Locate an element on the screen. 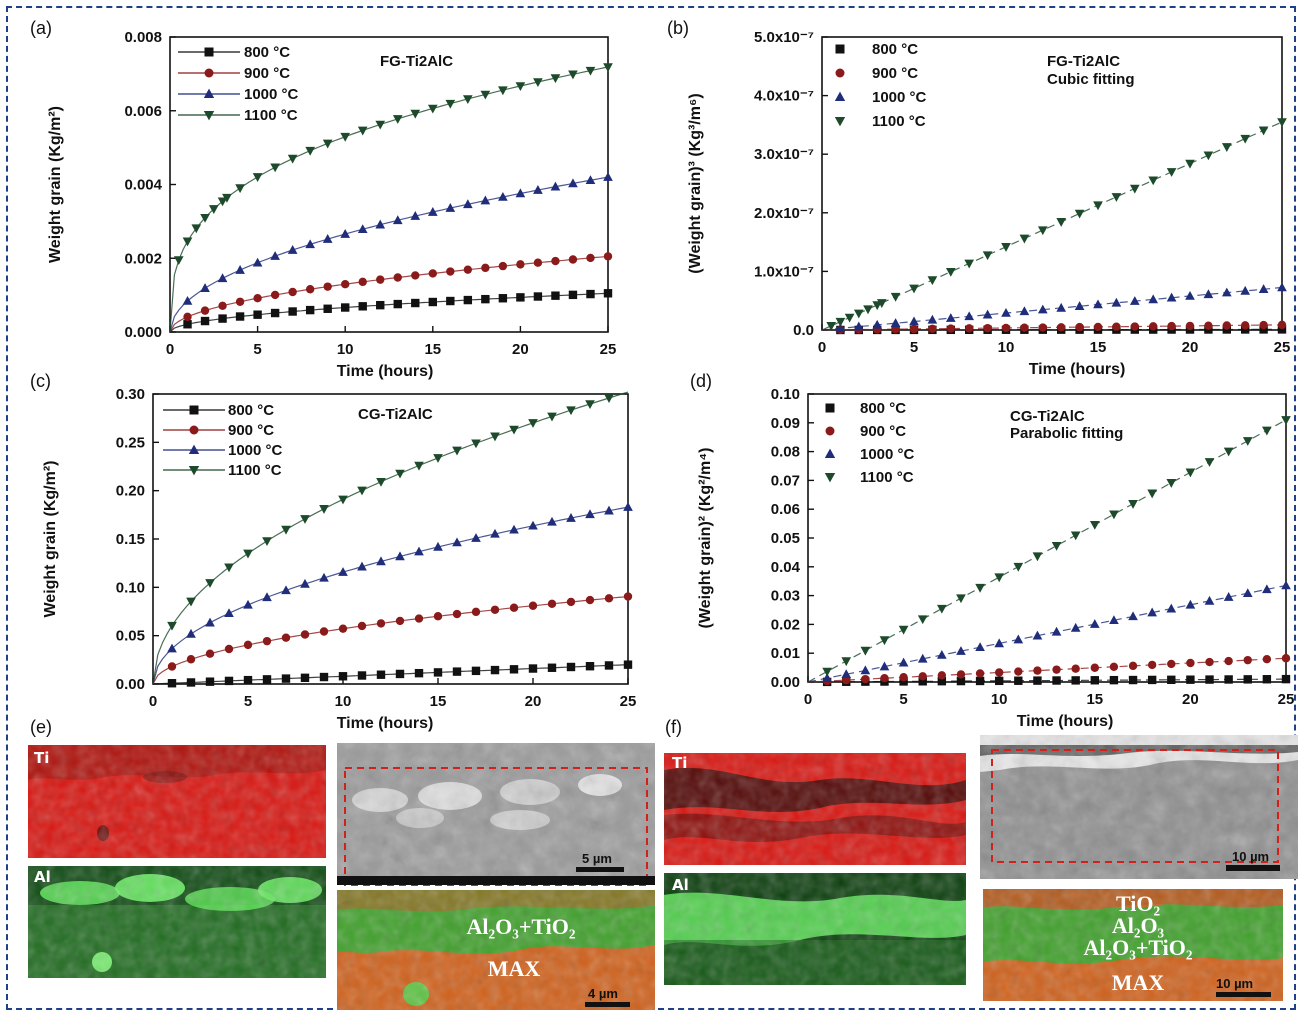 The image size is (1303, 1016). x-tick-label: 0 is located at coordinates (808, 699).